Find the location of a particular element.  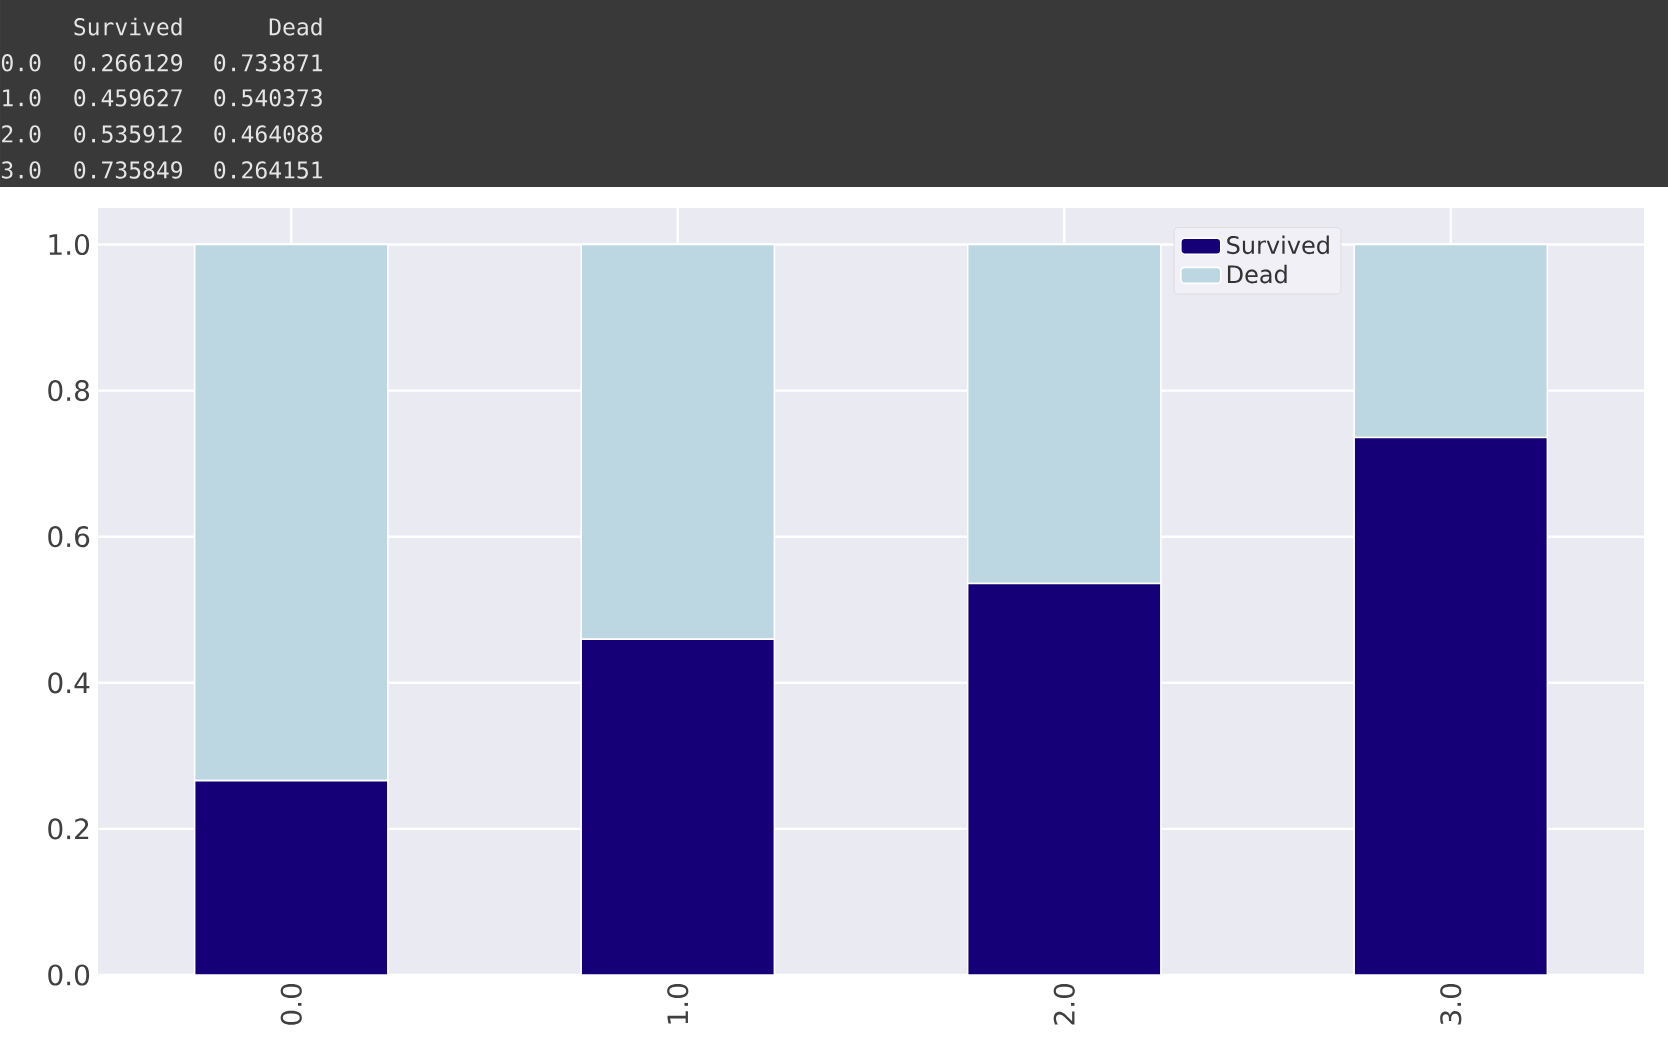

text: 0.264151 is located at coordinates (268, 170).